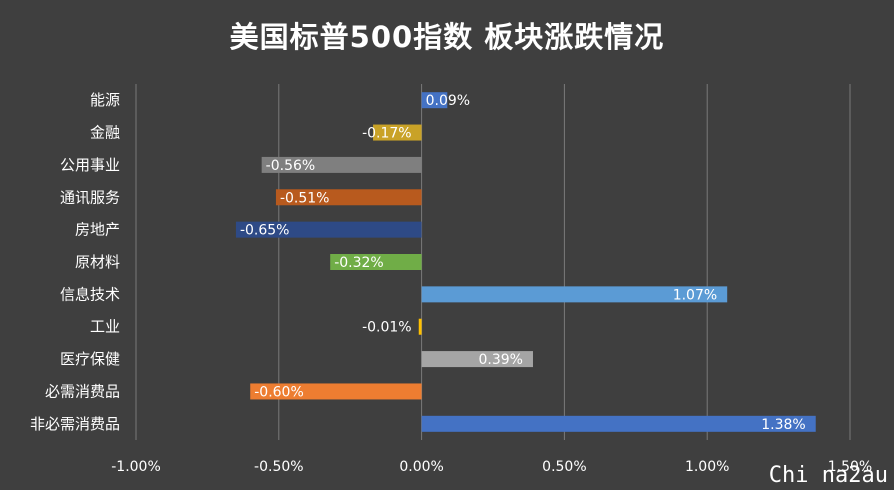 The height and width of the screenshot is (490, 894). What do you see at coordinates (500, 360) in the screenshot?
I see `data-label: 0.39%` at bounding box center [500, 360].